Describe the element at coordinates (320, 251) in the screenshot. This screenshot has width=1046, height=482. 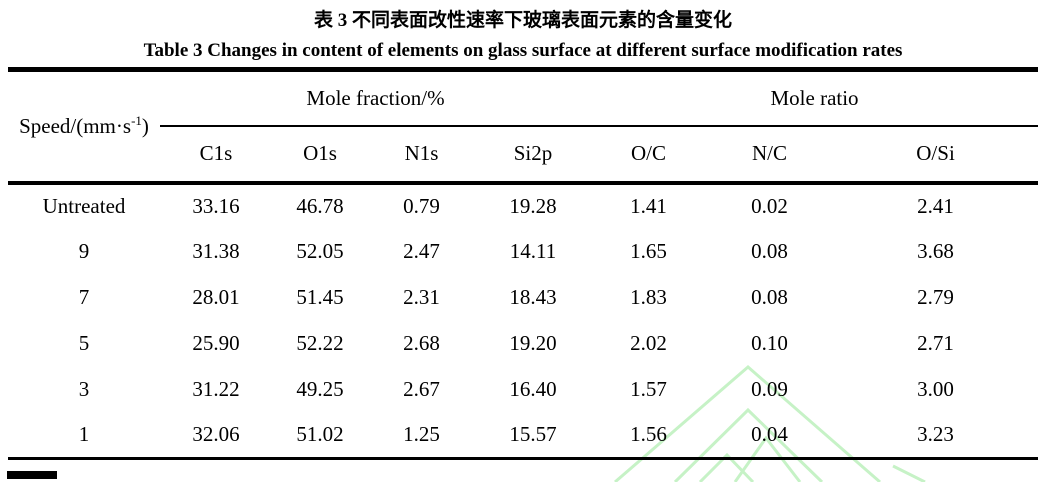
I see `cell-o1s: 52.05` at that location.